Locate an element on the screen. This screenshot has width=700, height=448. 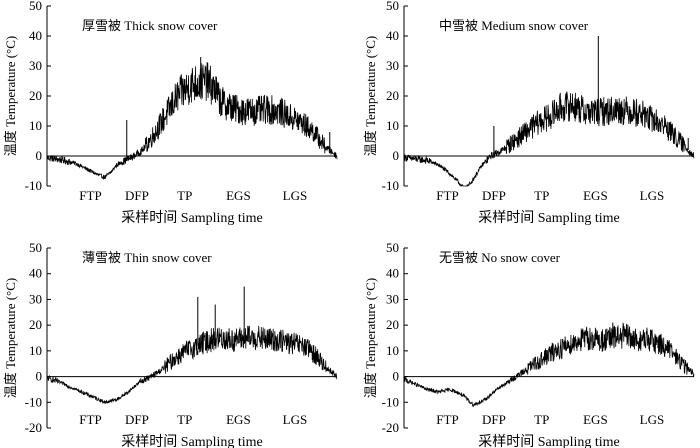
panel-title: 无雪被 No snow cover is located at coordinates (500, 257).